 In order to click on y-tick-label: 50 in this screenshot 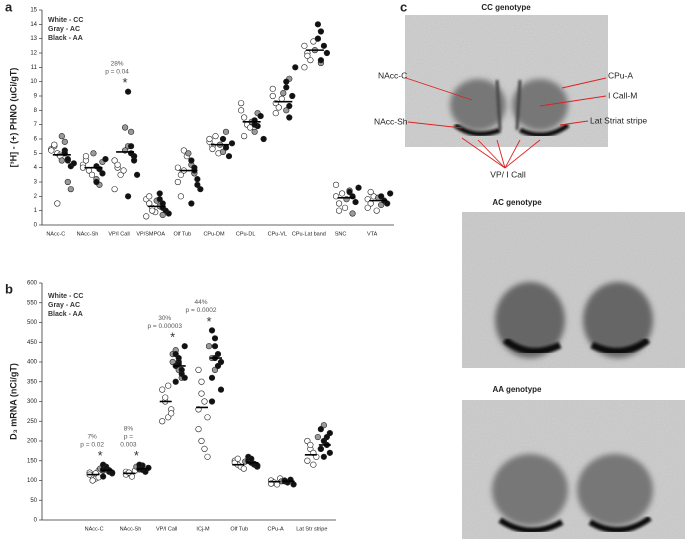, I will do `click(33, 501)`.